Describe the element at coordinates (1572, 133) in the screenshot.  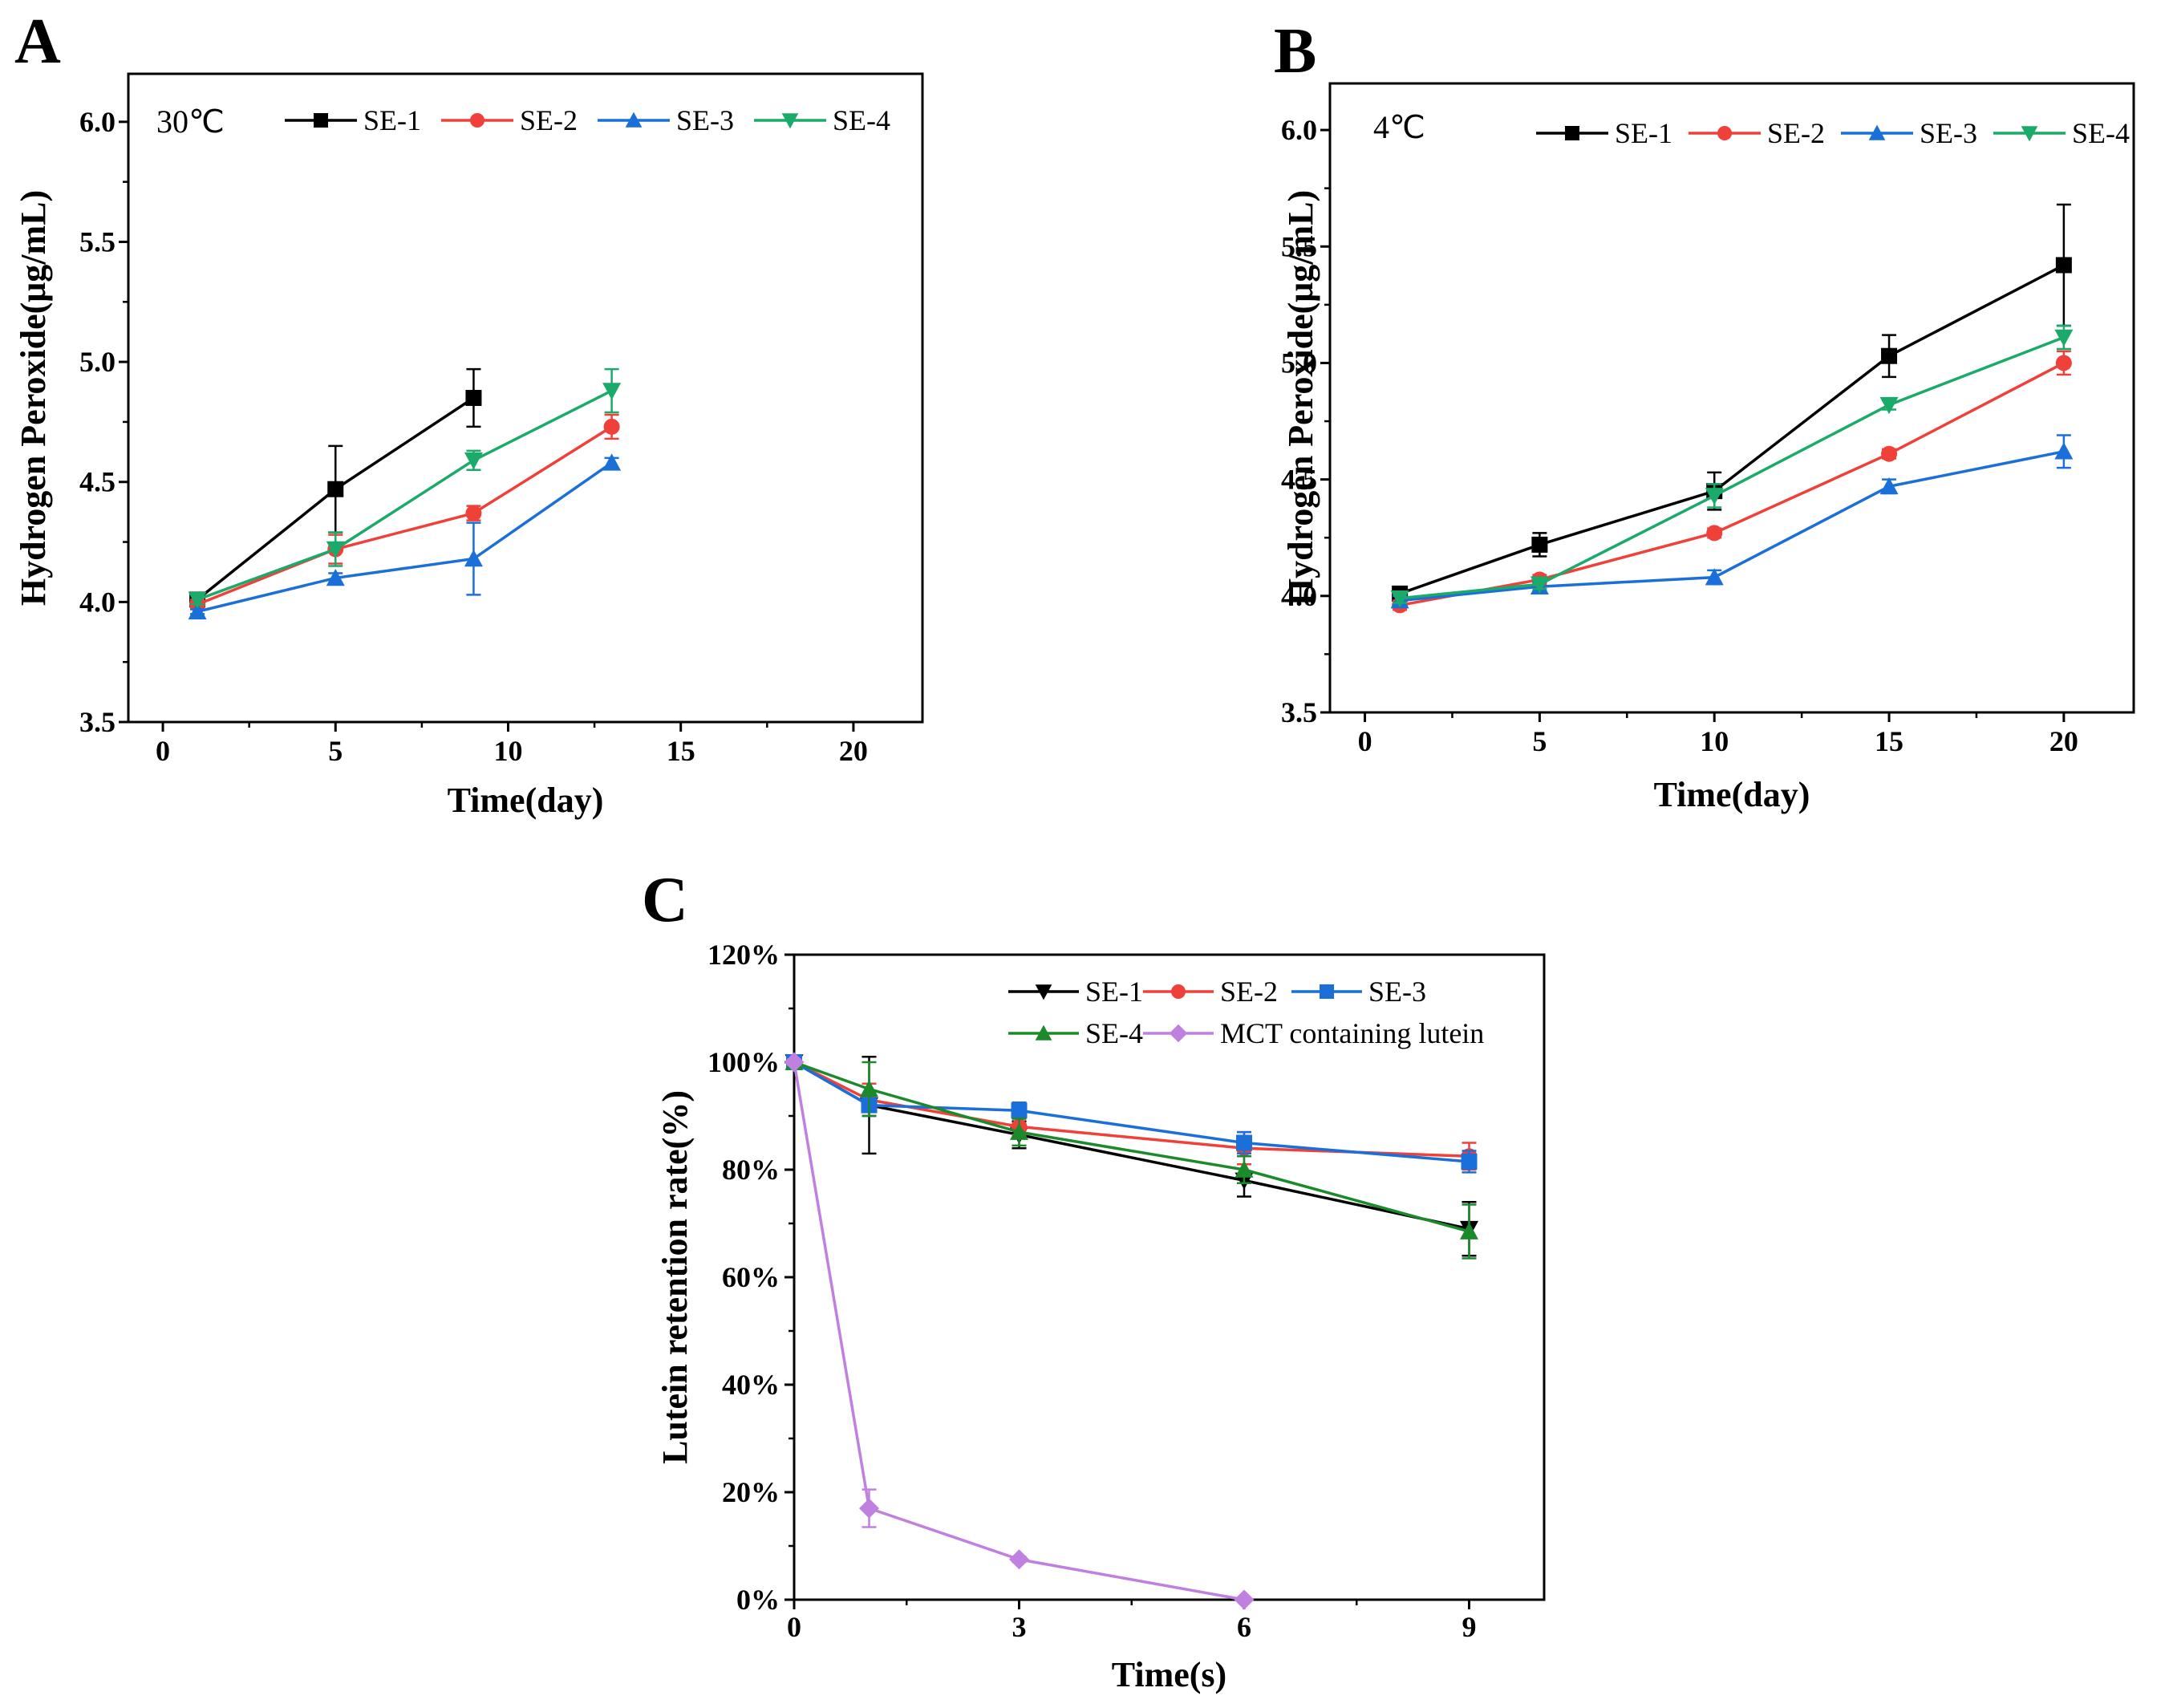
I see `panel-b-legend-se-1-marker` at that location.